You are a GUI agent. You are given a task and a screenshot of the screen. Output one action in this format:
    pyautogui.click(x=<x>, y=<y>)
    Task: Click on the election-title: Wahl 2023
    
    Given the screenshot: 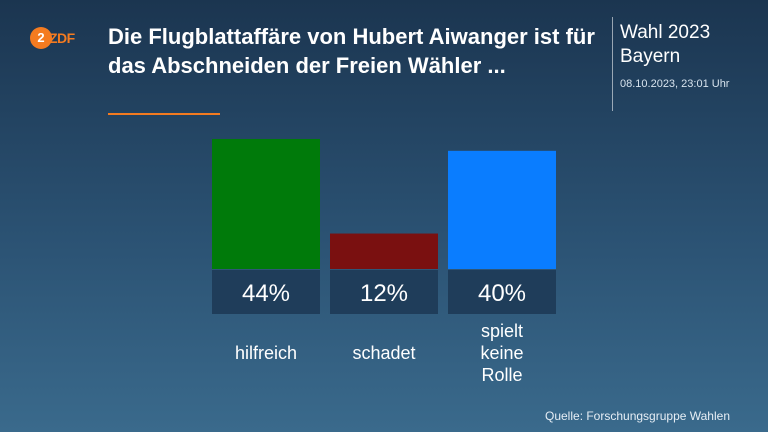 What is the action you would take?
    pyautogui.click(x=665, y=32)
    